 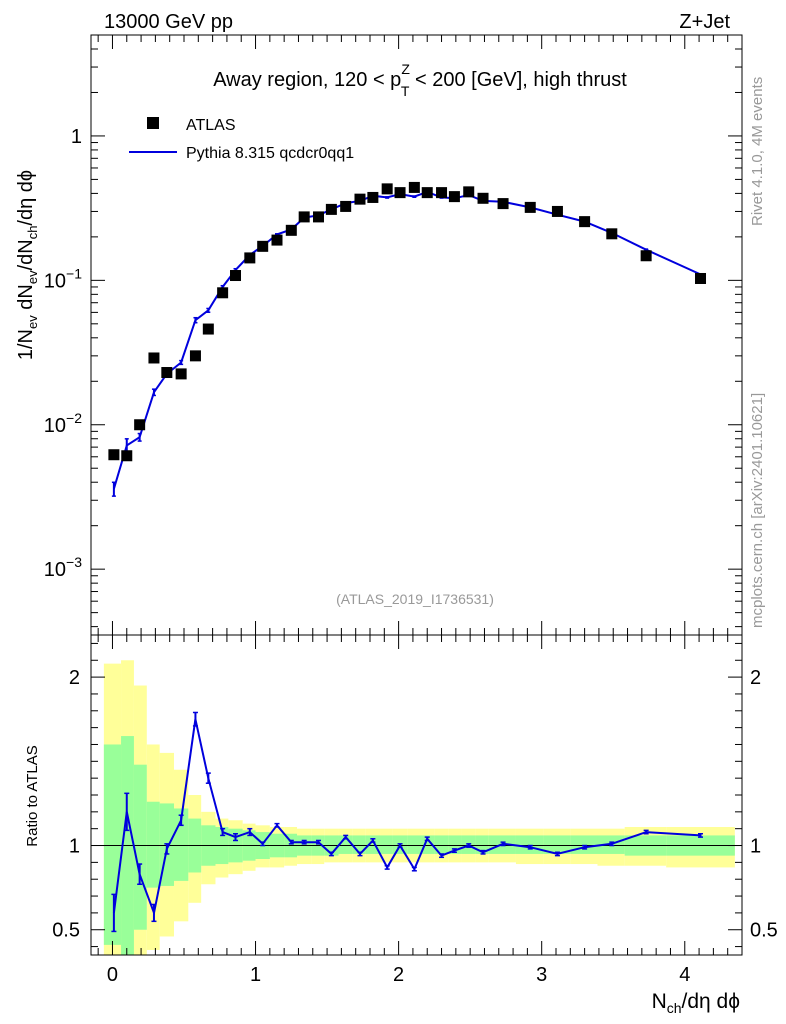 What do you see at coordinates (398, 975) in the screenshot?
I see `x-tick-label: 2` at bounding box center [398, 975].